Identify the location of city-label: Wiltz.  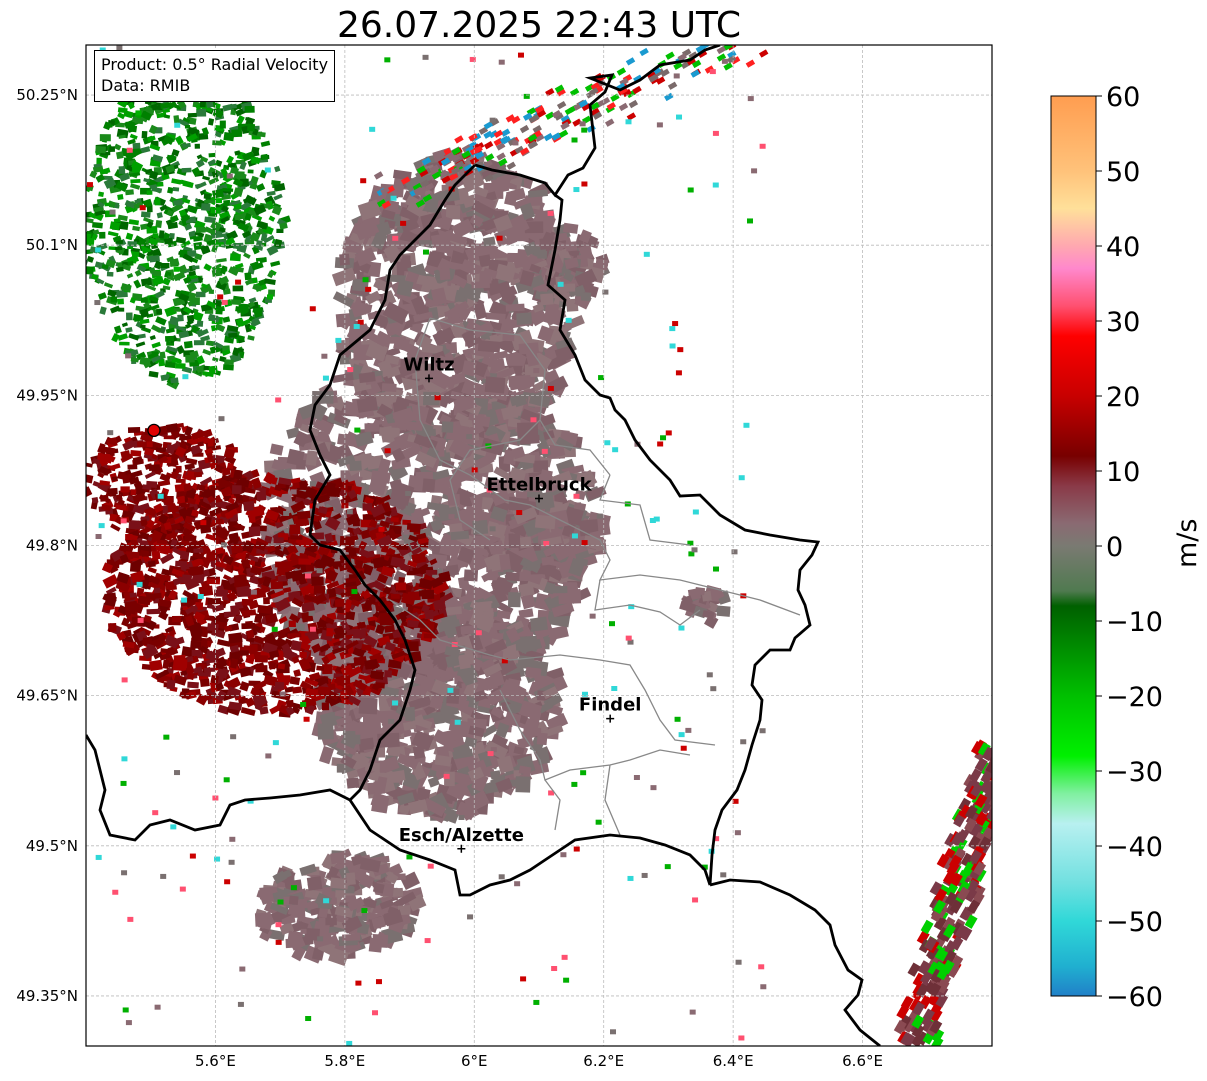
(428, 364).